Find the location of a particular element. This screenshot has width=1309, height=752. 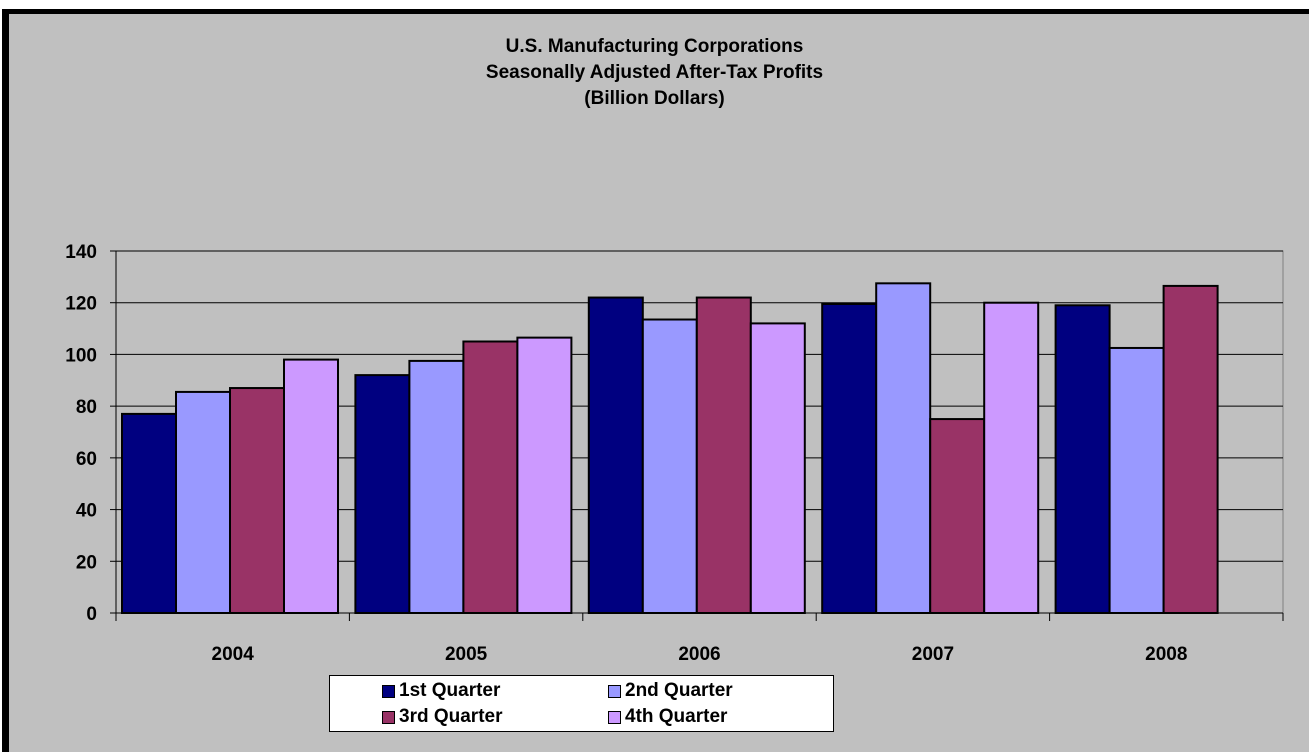

legend-item-q1: 1st Quarter is located at coordinates (441, 691).